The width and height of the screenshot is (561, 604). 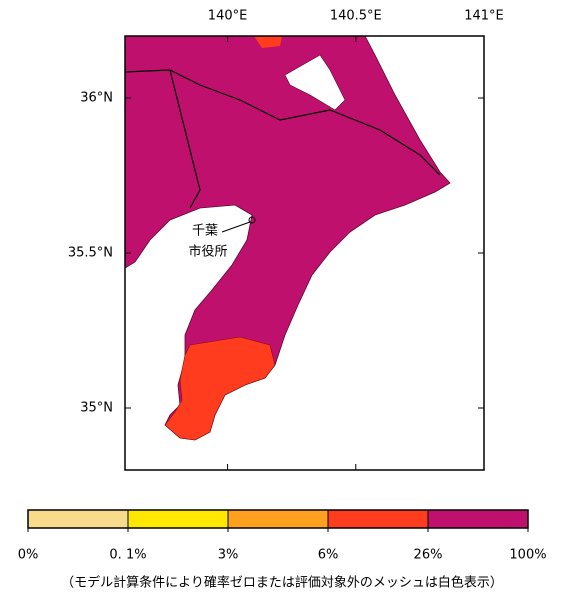 What do you see at coordinates (236, 227) in the screenshot?
I see `callout-line` at bounding box center [236, 227].